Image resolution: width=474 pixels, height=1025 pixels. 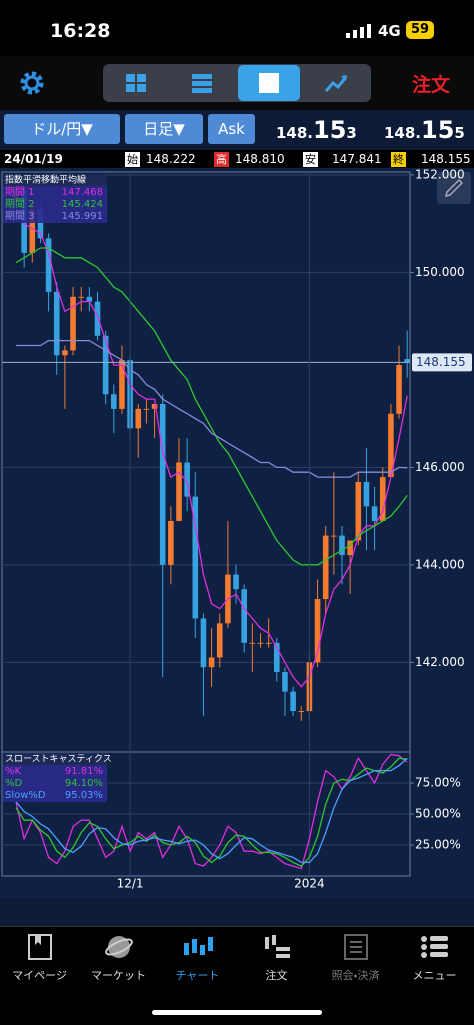 I want to click on y-tick-label: 142.000, so click(x=440, y=662).